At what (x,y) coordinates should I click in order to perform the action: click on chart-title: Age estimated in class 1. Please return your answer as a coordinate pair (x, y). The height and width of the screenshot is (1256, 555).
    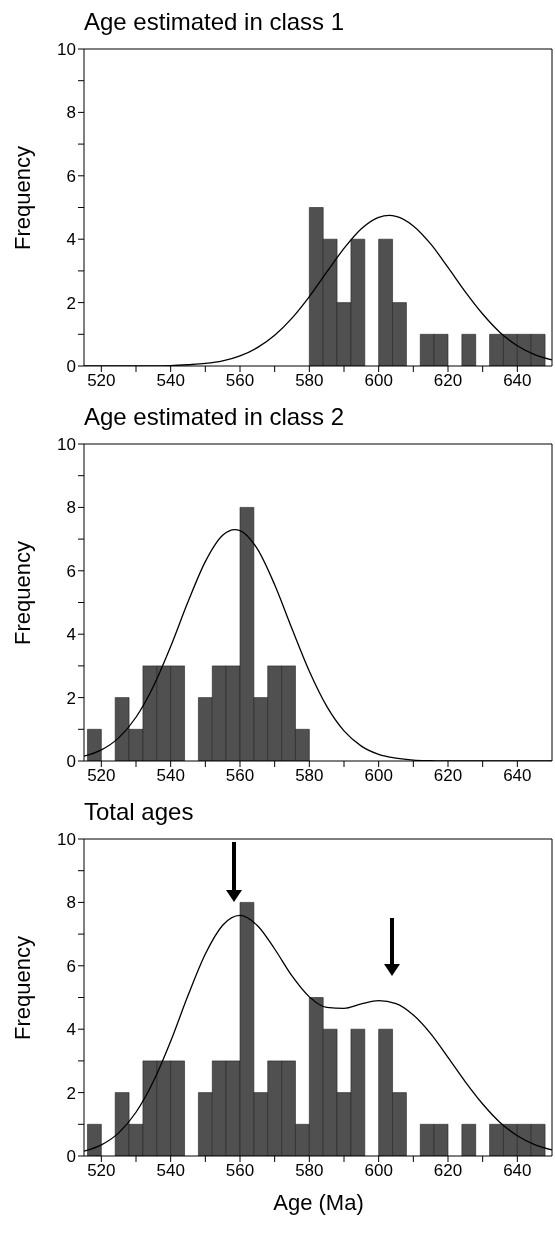
    Looking at the image, I should click on (214, 22).